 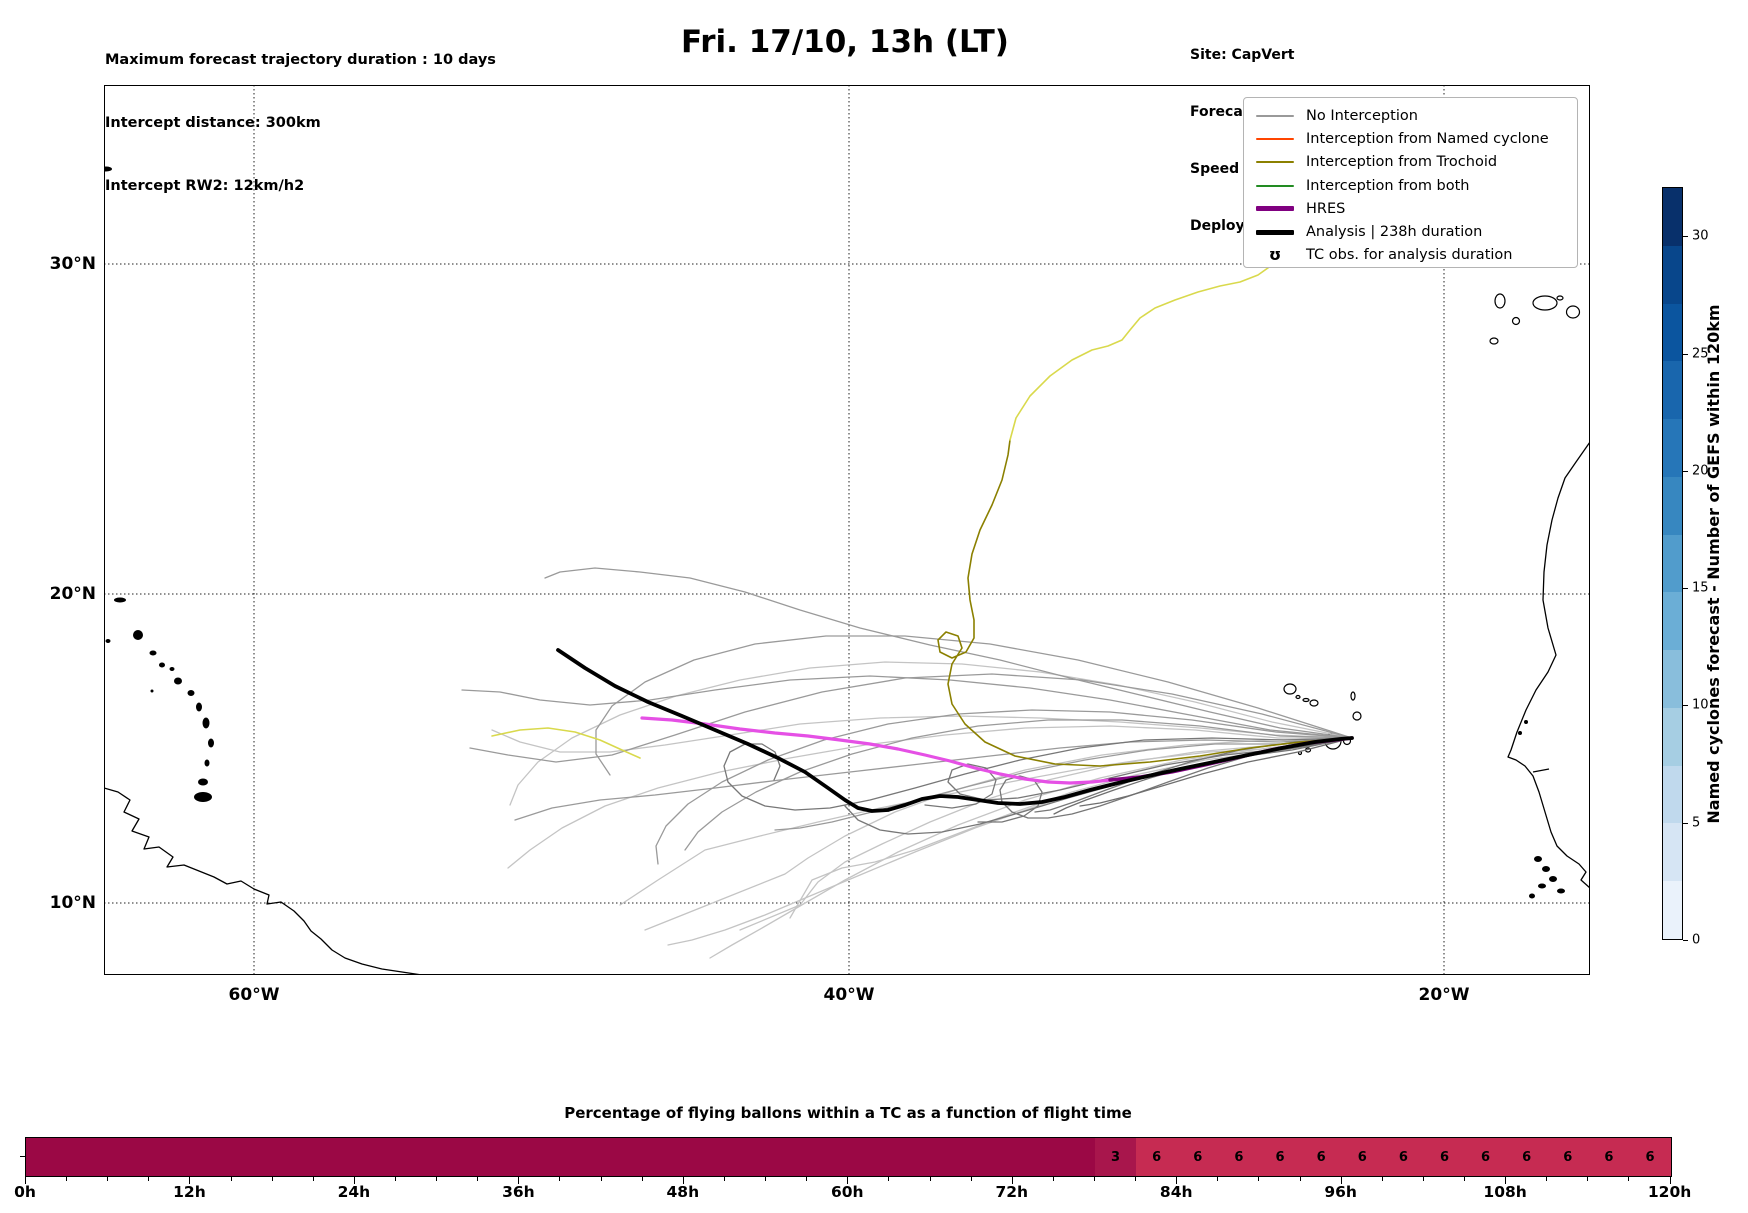 I want to click on coastline, so click(x=1548, y=665).